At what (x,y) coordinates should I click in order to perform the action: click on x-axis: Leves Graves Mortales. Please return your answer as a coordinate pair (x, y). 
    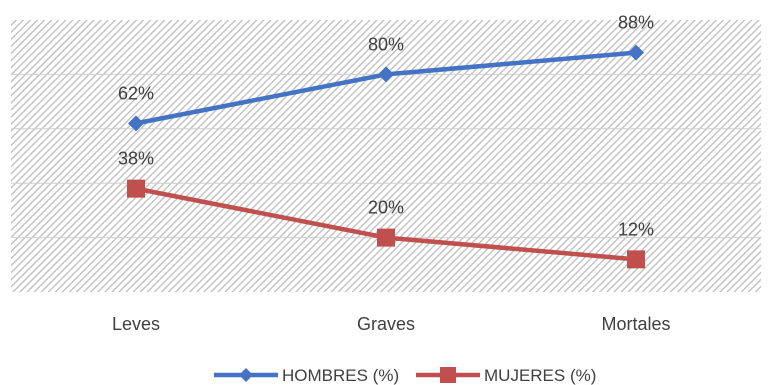
    Looking at the image, I should click on (391, 324).